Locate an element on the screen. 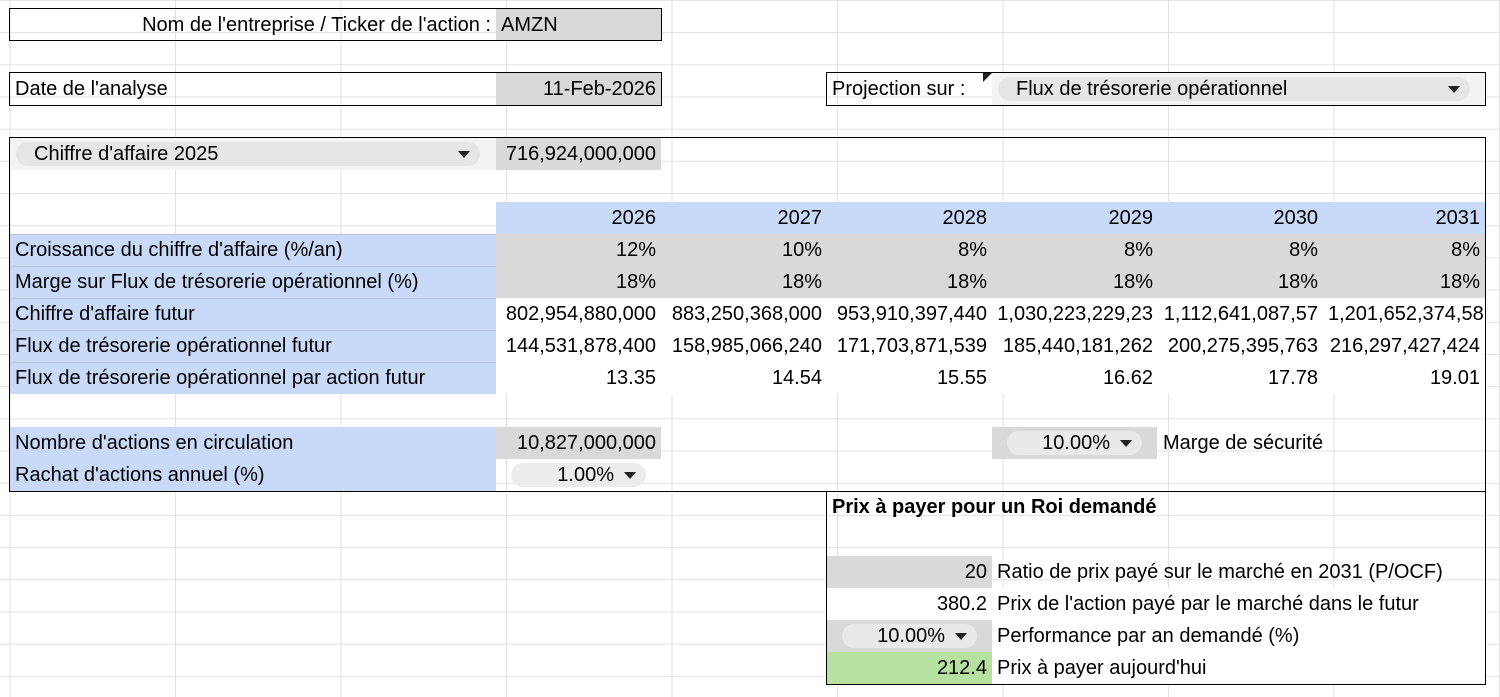 The width and height of the screenshot is (1500, 697). buyback-label: Rachat d'actions annuel (%) is located at coordinates (253, 475).